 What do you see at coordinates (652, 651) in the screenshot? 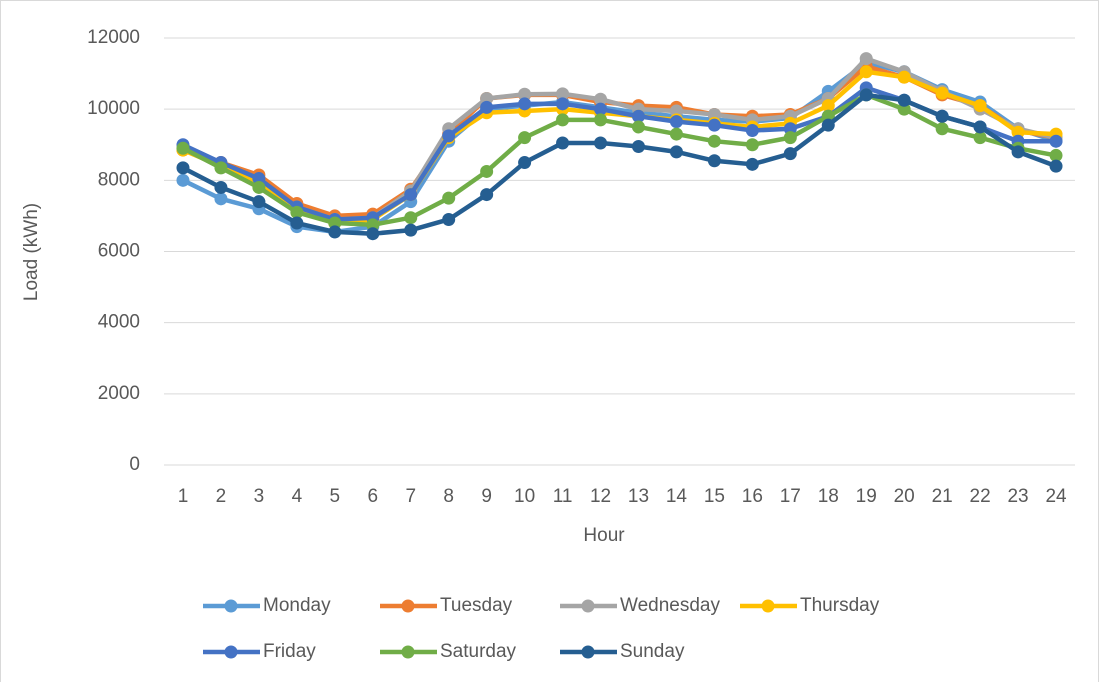
I see `legend-label: Sunday` at bounding box center [652, 651].